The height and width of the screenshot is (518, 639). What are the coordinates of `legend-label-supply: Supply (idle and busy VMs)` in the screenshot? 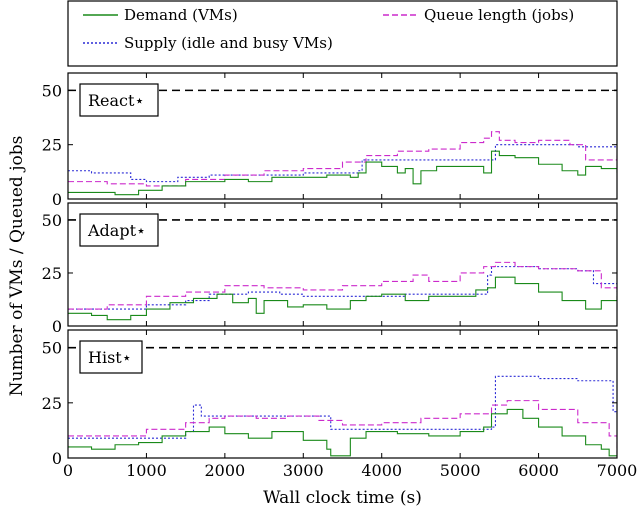 It's located at (228, 43).